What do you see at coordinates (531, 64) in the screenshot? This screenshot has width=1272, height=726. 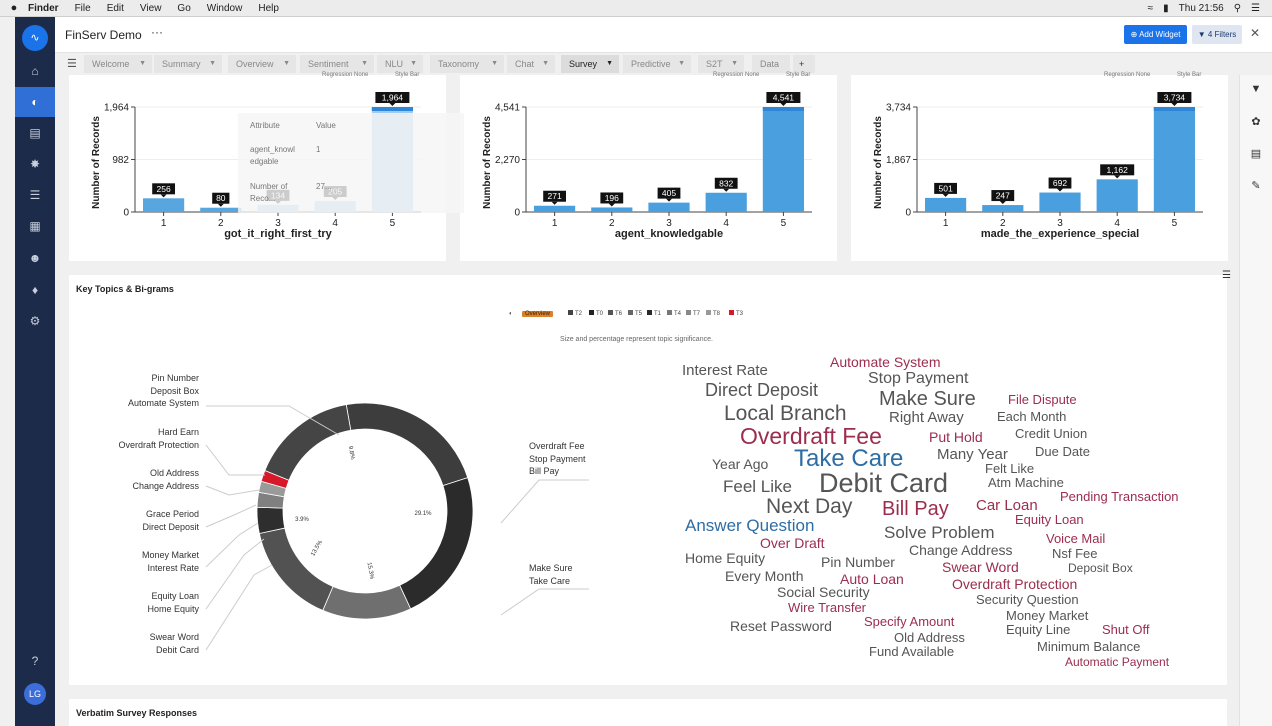 I see `tab-chat: Chat ▼` at bounding box center [531, 64].